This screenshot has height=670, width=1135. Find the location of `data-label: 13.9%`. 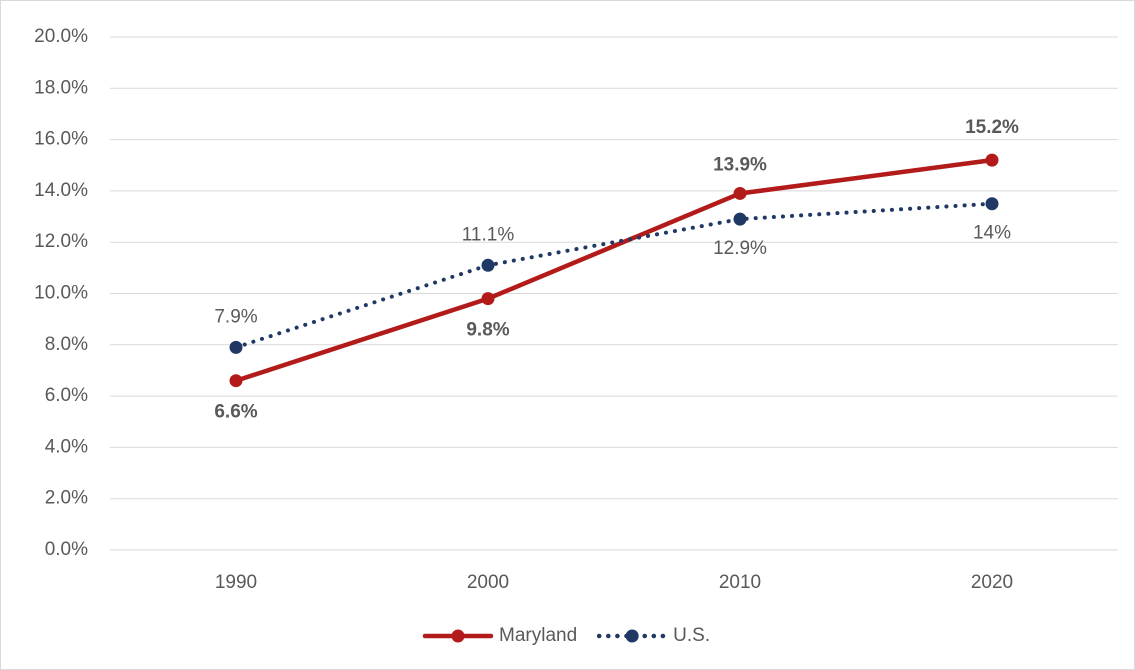

data-label: 13.9% is located at coordinates (740, 164).